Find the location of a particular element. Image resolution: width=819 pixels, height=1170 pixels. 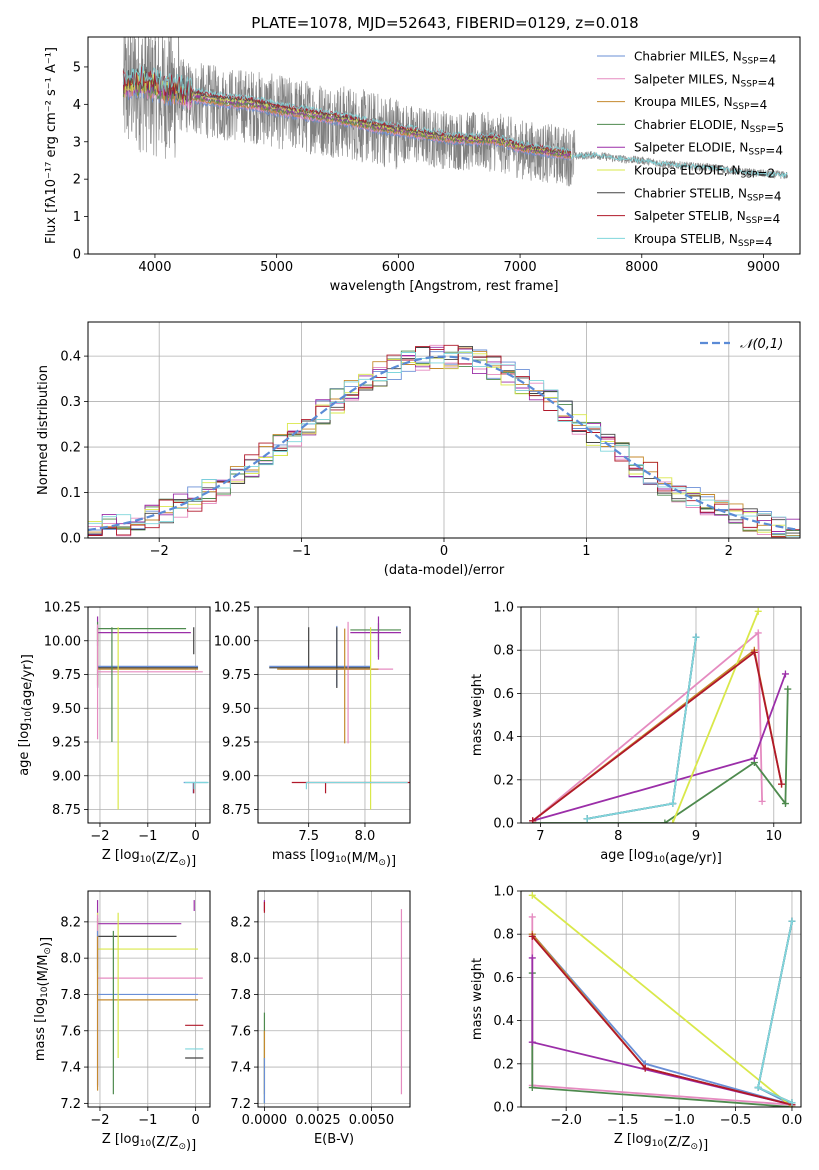

y-tick-label: 10.00 is located at coordinates (62, 641).